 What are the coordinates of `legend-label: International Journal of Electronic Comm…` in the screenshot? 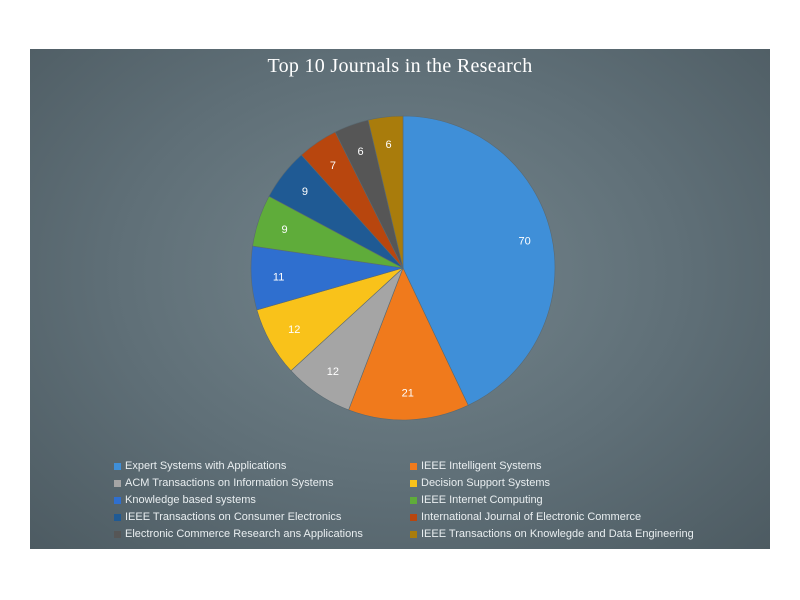 It's located at (531, 517).